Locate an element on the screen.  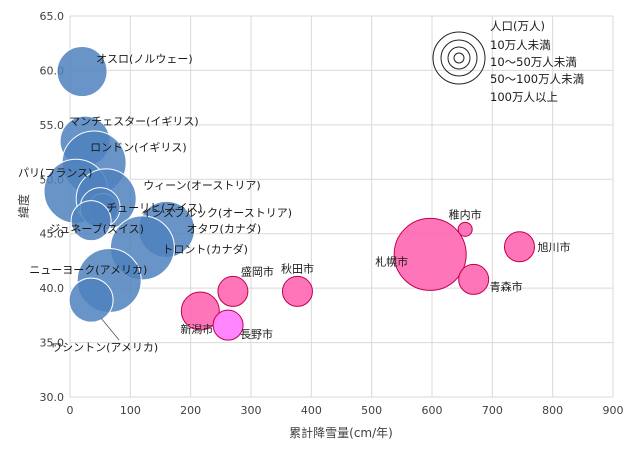
x-tick-label: 400 is located at coordinates (311, 410).